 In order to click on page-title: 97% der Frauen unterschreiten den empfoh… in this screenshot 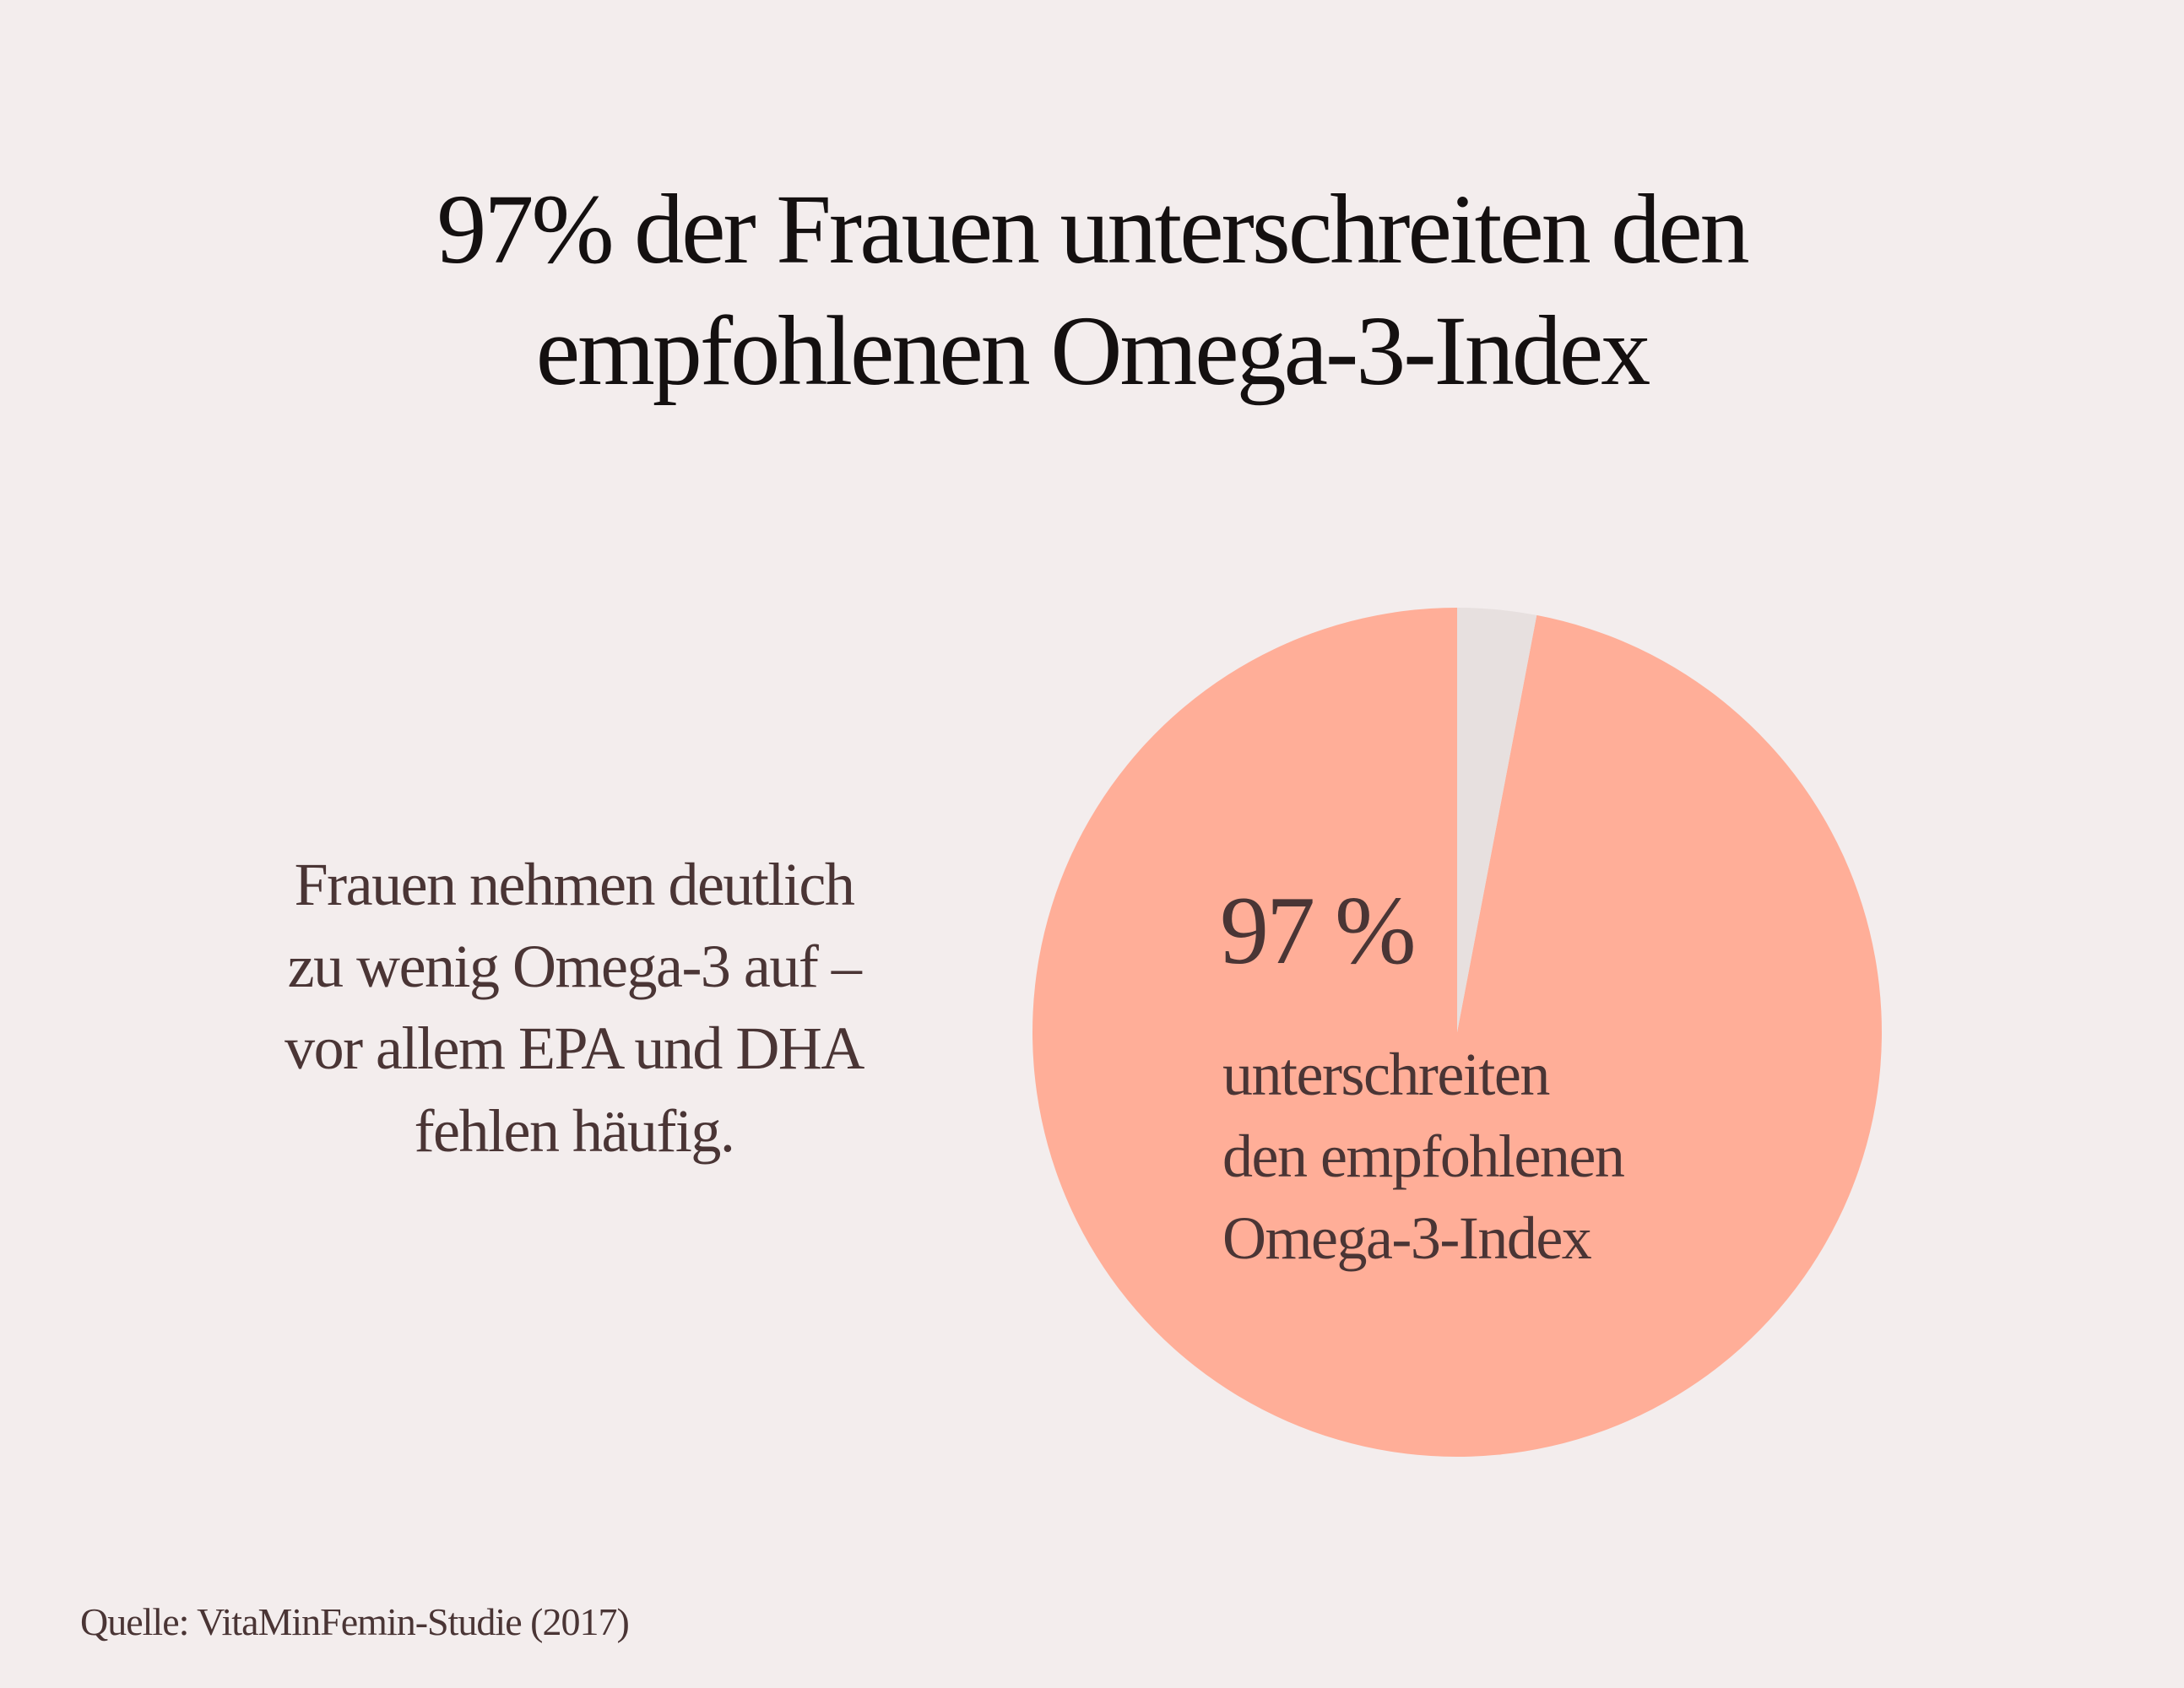, I will do `click(1092, 290)`.